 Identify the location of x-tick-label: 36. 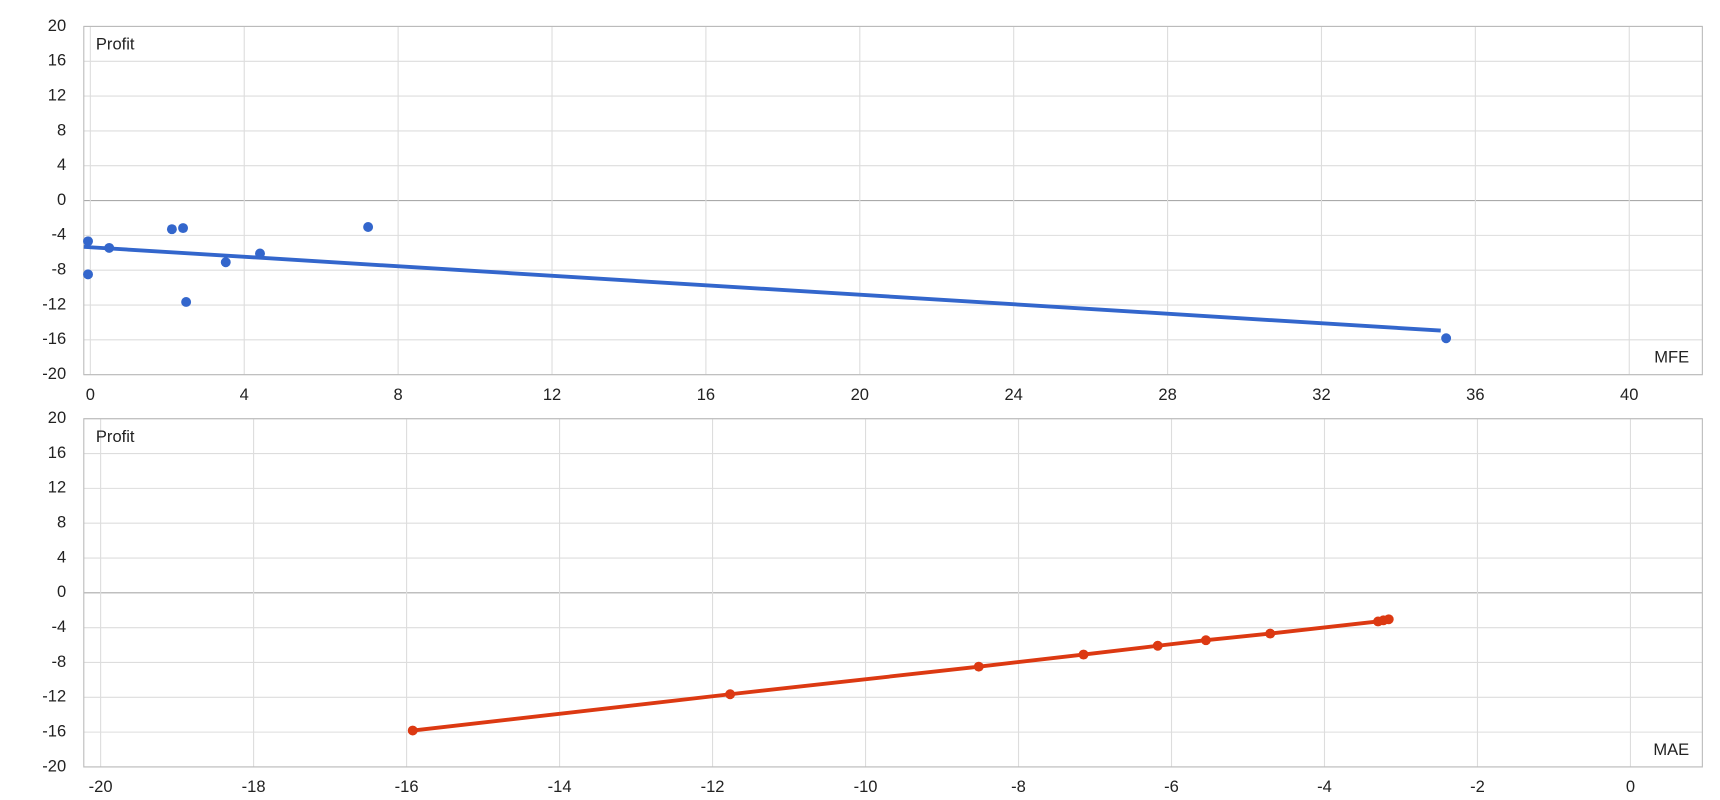
(1475, 394).